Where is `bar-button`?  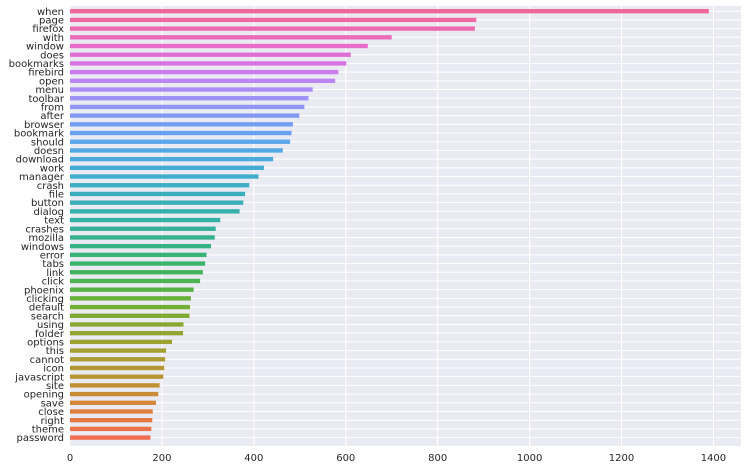
bar-button is located at coordinates (157, 202).